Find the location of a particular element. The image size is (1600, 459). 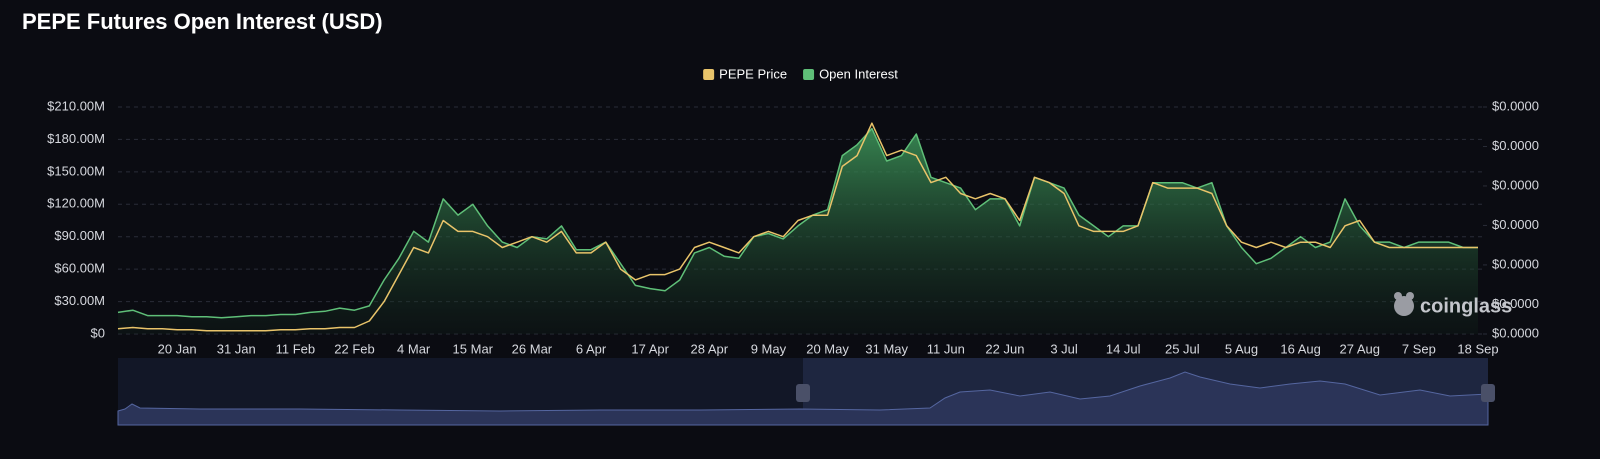

x-tick-label: 28 Apr is located at coordinates (710, 348).